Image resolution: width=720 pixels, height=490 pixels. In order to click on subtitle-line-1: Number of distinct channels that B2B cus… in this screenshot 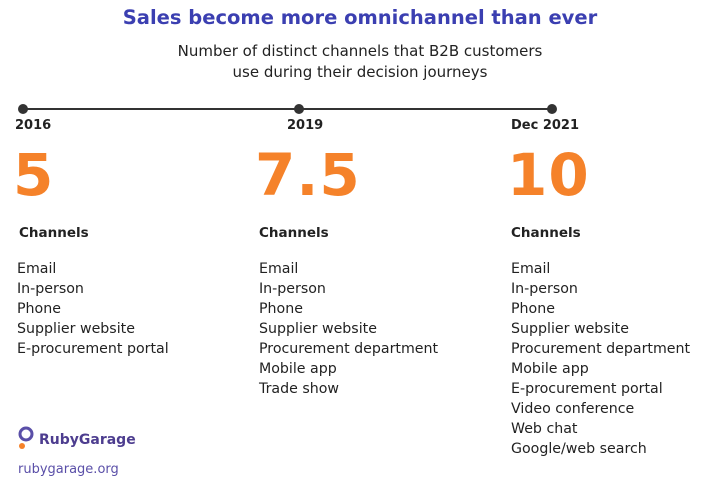, I will do `click(360, 51)`.